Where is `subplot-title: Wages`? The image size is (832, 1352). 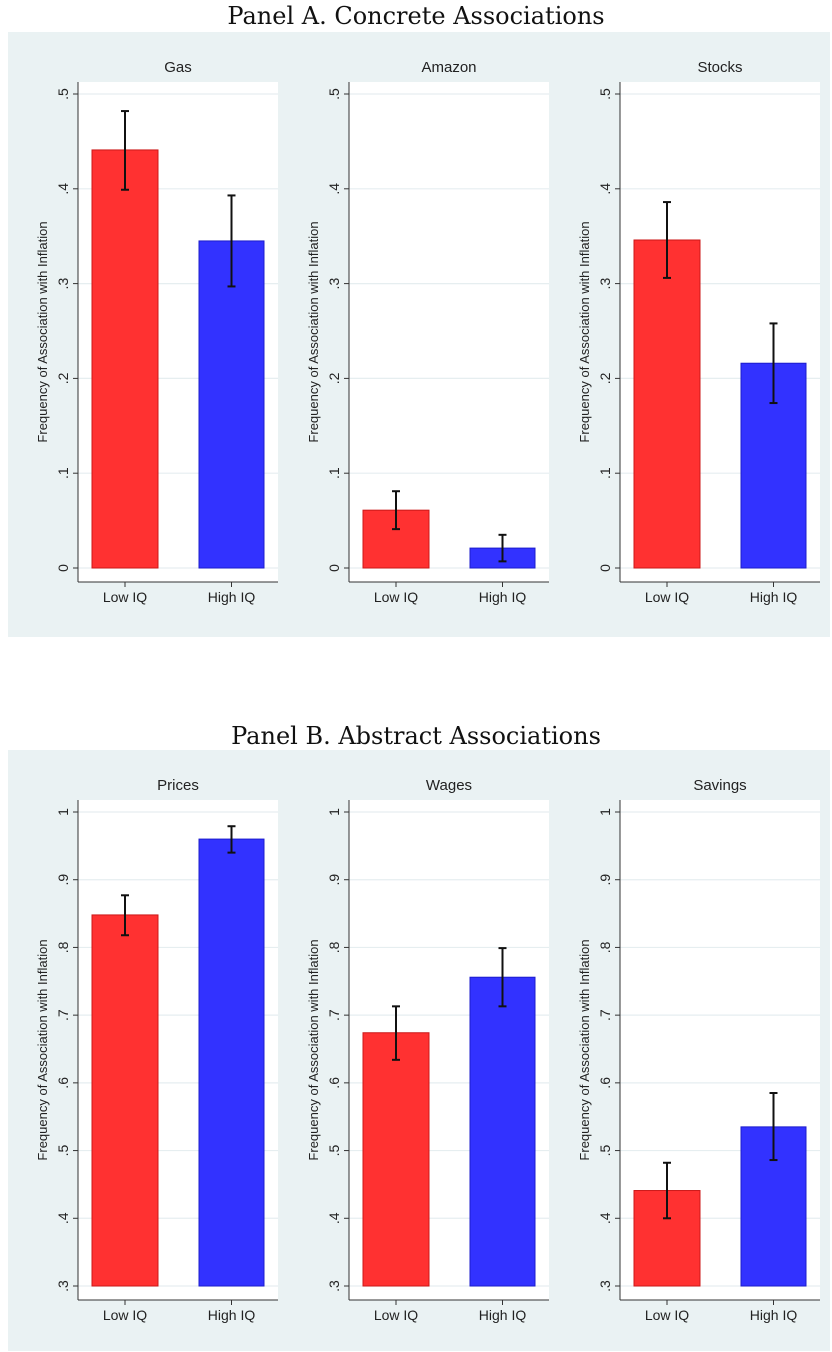
subplot-title: Wages is located at coordinates (449, 785).